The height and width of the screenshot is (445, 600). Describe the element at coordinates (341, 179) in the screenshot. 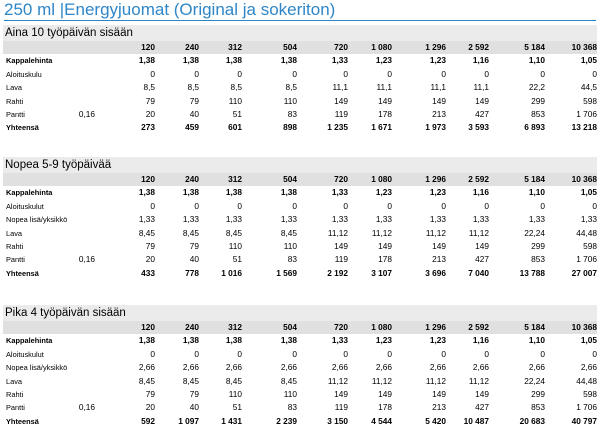

I see `quantity-header: 720` at that location.